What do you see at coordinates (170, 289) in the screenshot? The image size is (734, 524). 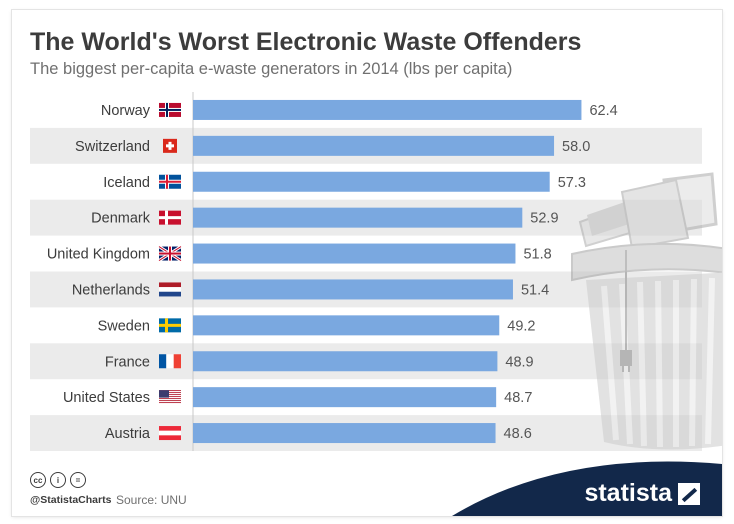 I see `netherlands-flag-icon` at bounding box center [170, 289].